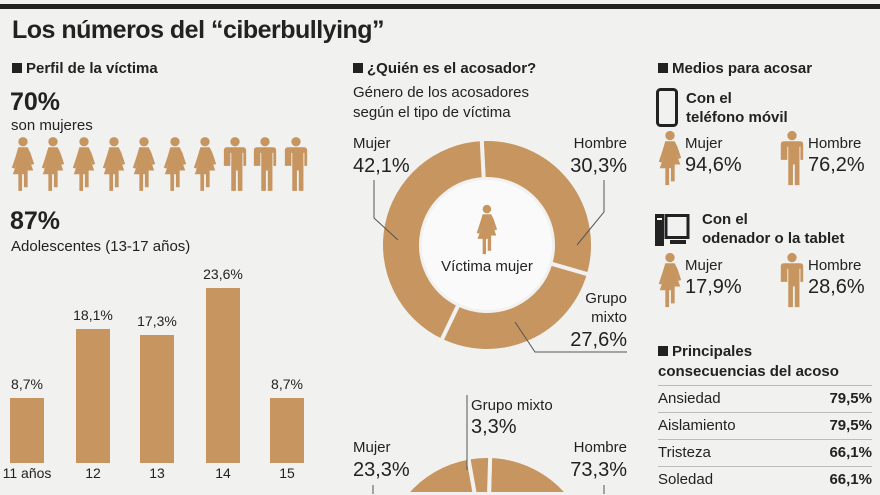  I want to click on bar-value-label: 17,3%, so click(157, 320).